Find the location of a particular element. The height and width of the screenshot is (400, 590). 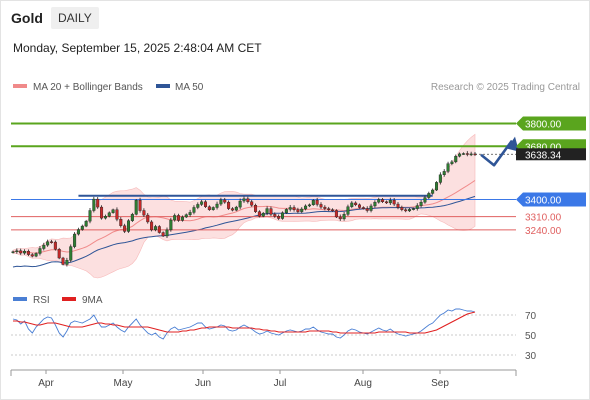

current-price-tag is located at coordinates (551, 154).